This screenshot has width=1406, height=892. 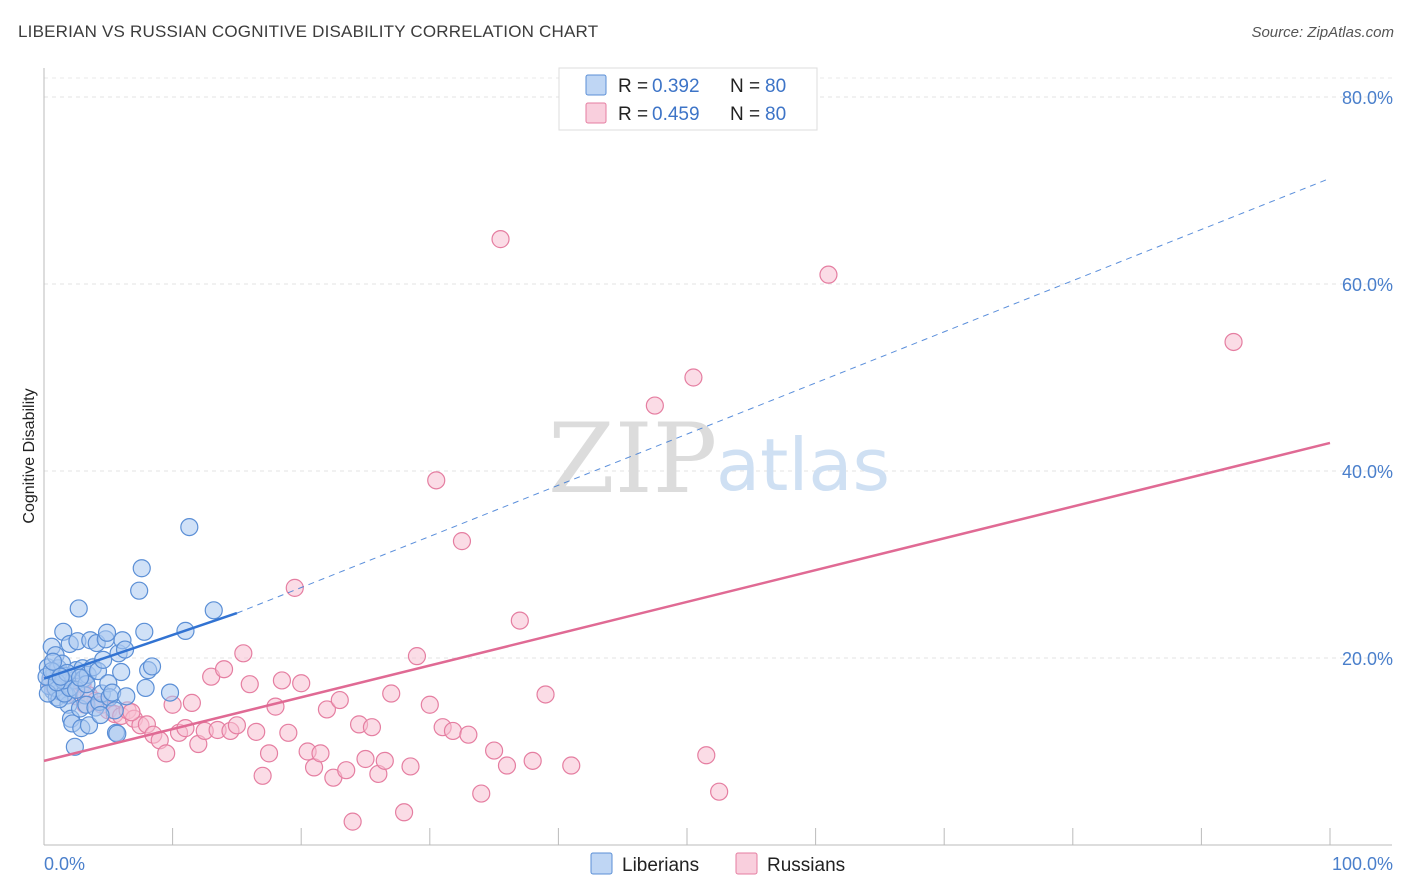 I want to click on source-credit: Source: ZipAtlas.com, so click(x=1322, y=32).